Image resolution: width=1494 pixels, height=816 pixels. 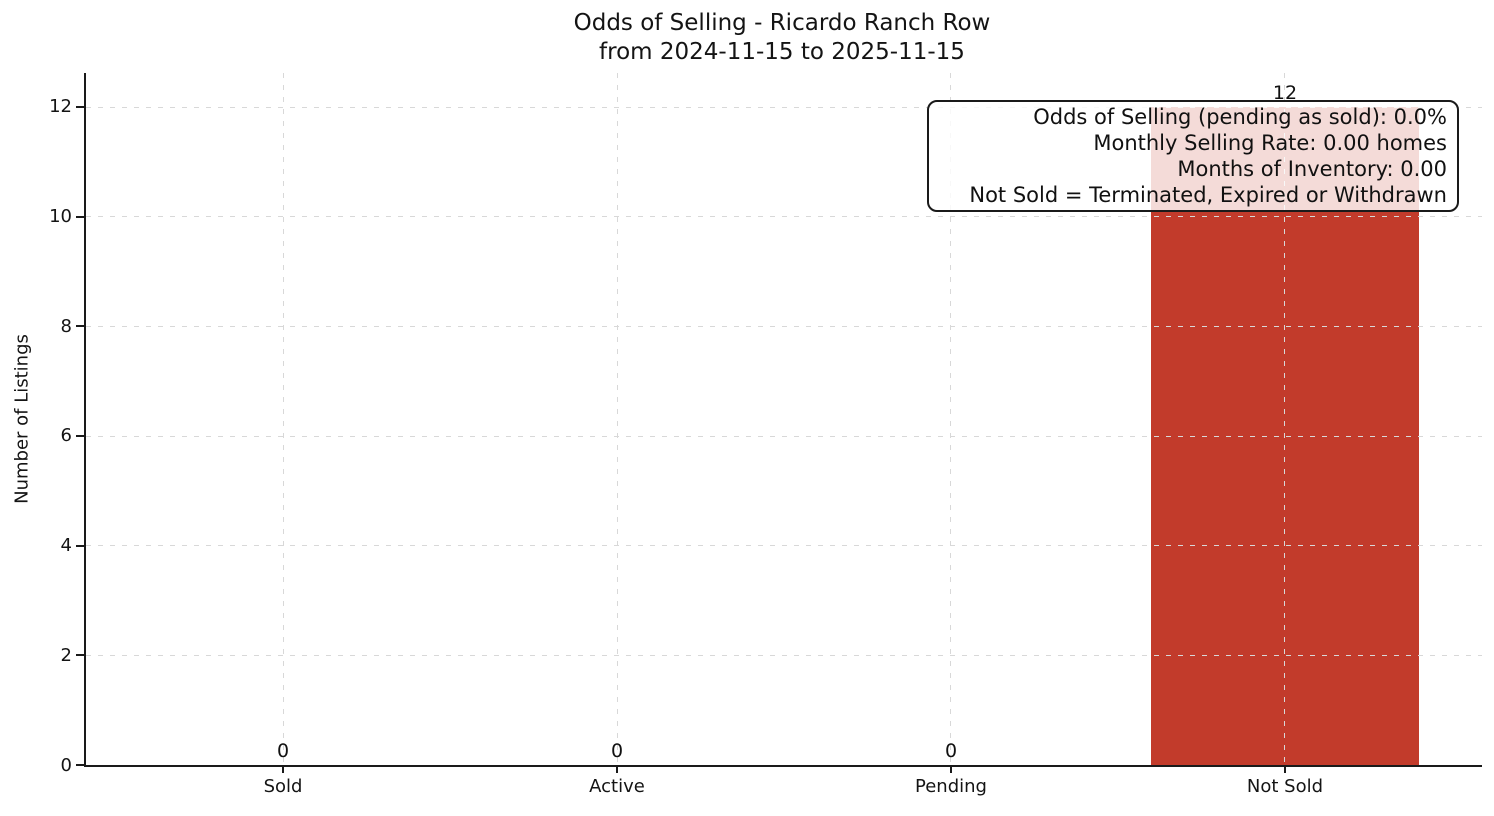 I want to click on y-tick-label: 4, so click(x=66, y=546).